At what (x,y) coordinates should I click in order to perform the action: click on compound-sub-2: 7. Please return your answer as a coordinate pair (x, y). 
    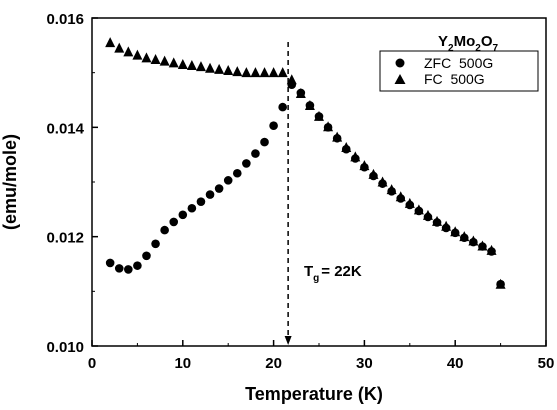
    Looking at the image, I should click on (495, 48).